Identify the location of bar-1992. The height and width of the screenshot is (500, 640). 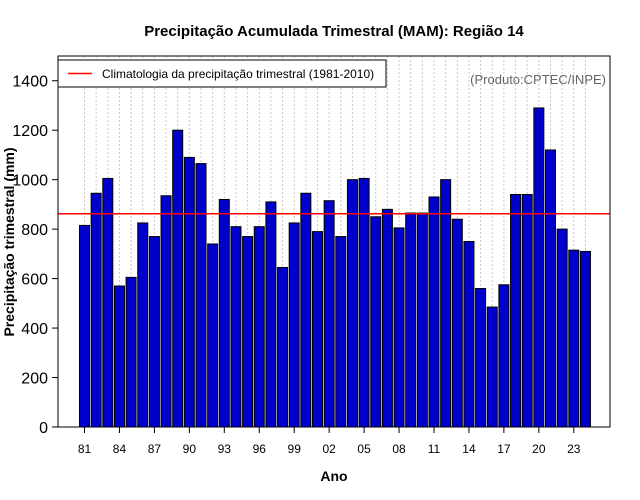
(213, 335).